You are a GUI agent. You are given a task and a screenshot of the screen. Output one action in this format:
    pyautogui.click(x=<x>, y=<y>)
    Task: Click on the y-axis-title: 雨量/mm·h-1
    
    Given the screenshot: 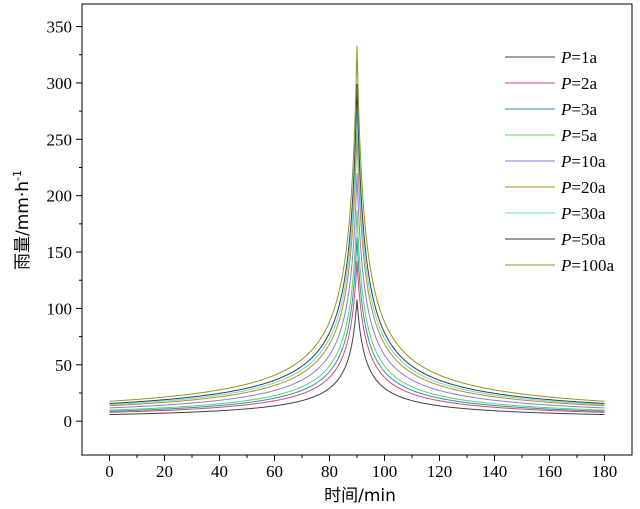 What is the action you would take?
    pyautogui.click(x=22, y=220)
    